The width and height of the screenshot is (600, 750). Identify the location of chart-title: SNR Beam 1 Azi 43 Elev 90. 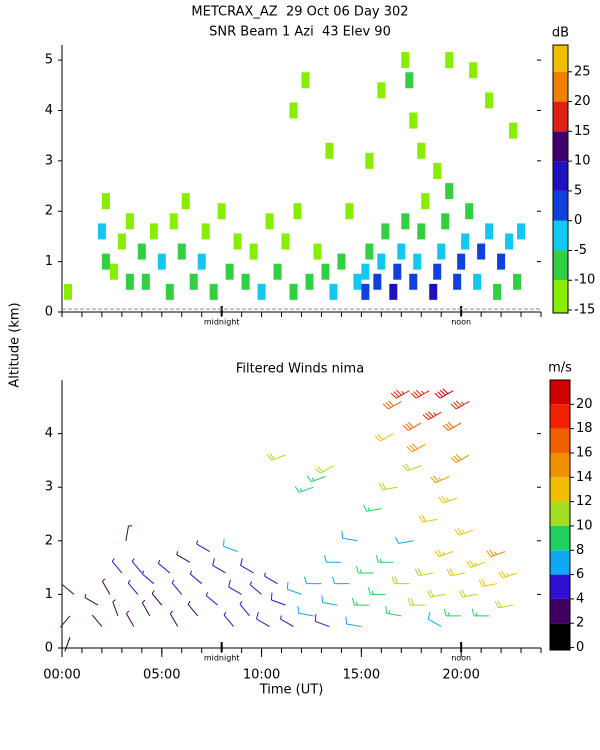
(300, 32).